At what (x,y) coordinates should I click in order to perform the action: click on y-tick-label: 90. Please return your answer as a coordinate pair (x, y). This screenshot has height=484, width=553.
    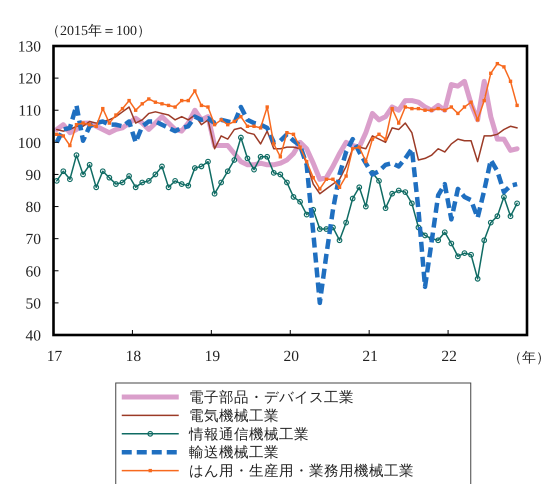
    Looking at the image, I should click on (34, 175).